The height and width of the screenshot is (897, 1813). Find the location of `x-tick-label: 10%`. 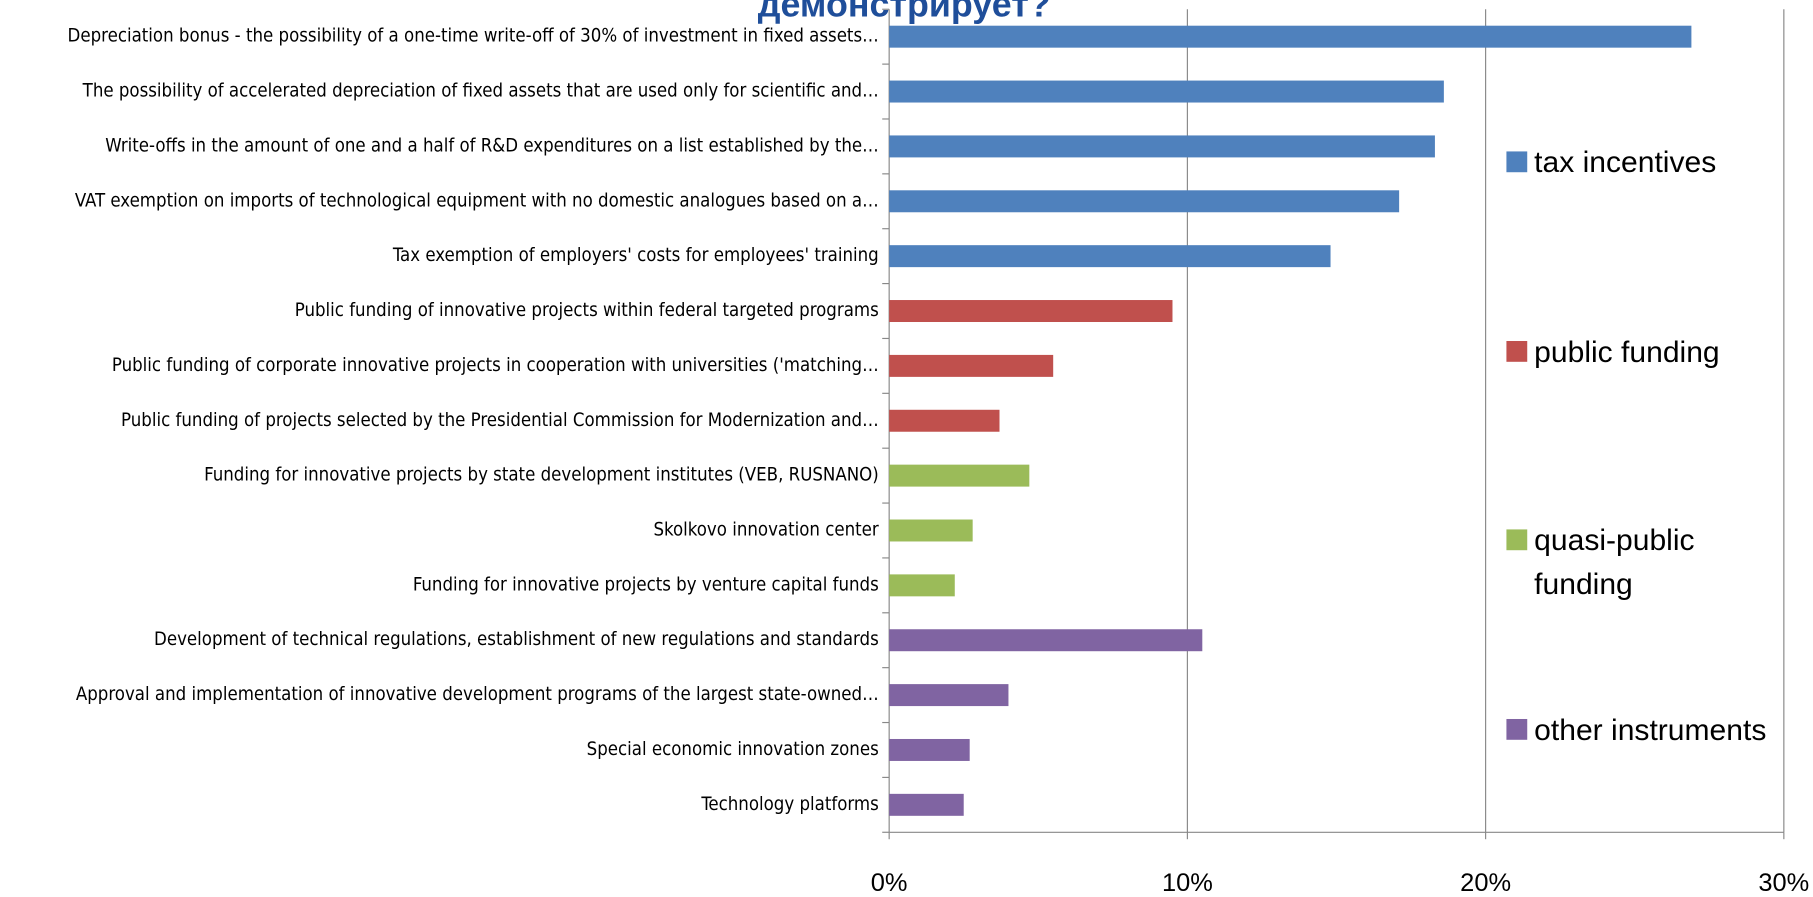

x-tick-label: 10% is located at coordinates (1187, 883).